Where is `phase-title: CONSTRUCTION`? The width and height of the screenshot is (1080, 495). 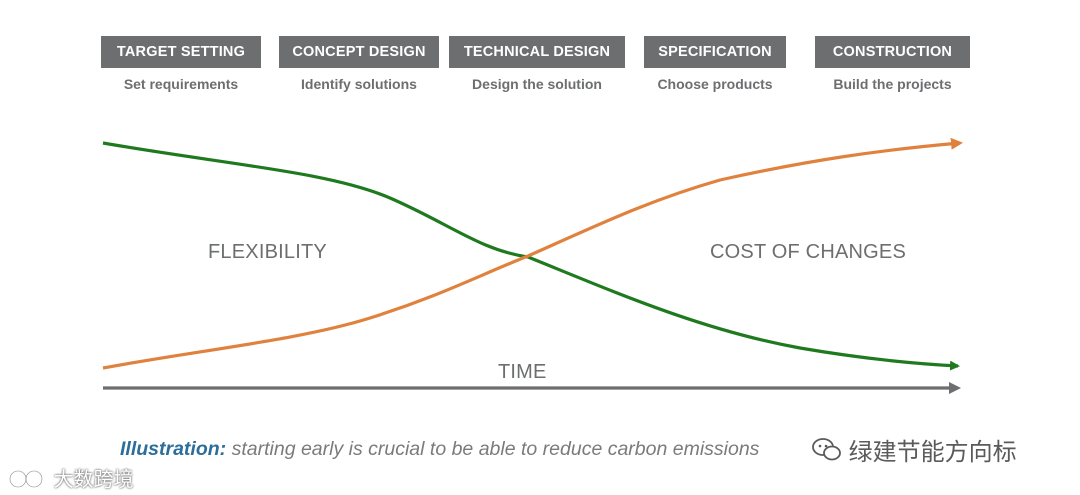 phase-title: CONSTRUCTION is located at coordinates (892, 52).